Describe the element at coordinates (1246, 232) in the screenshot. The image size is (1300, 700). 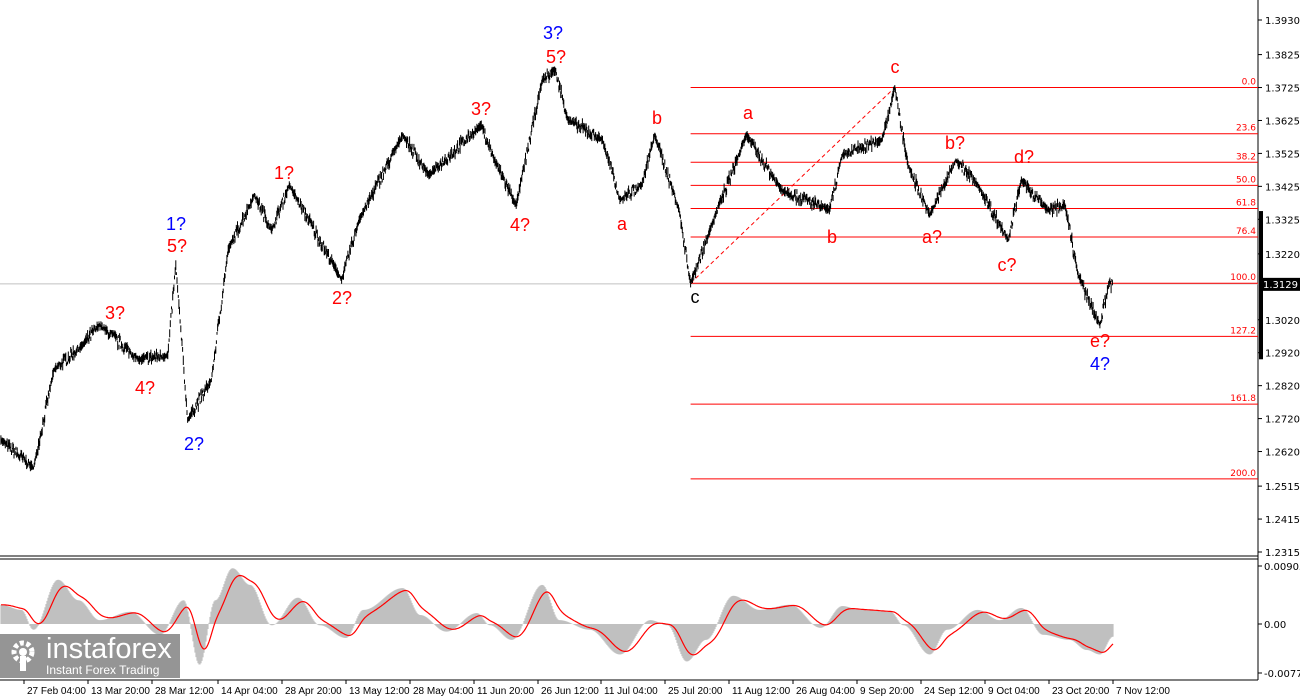
I see `fib-level-label: 76.4` at that location.